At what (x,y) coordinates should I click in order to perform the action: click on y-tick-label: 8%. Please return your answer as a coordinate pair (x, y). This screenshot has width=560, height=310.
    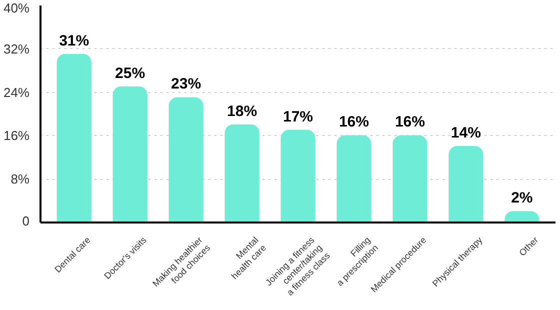
    Looking at the image, I should click on (20, 179).